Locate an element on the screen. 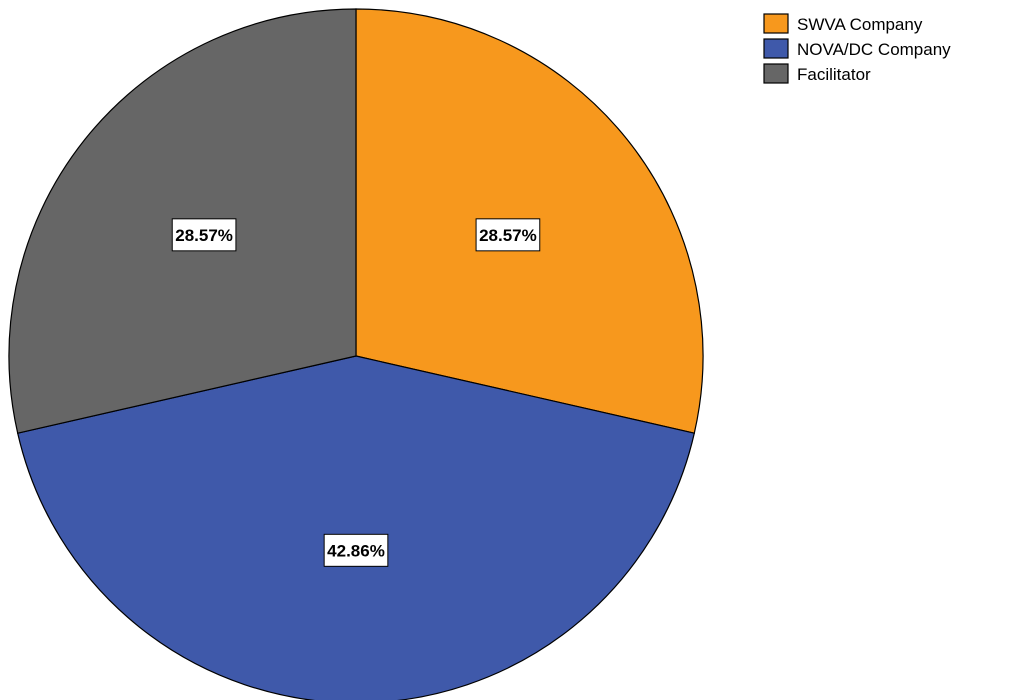 This screenshot has height=700, width=1013. legend-label: SWVA Company is located at coordinates (860, 24).